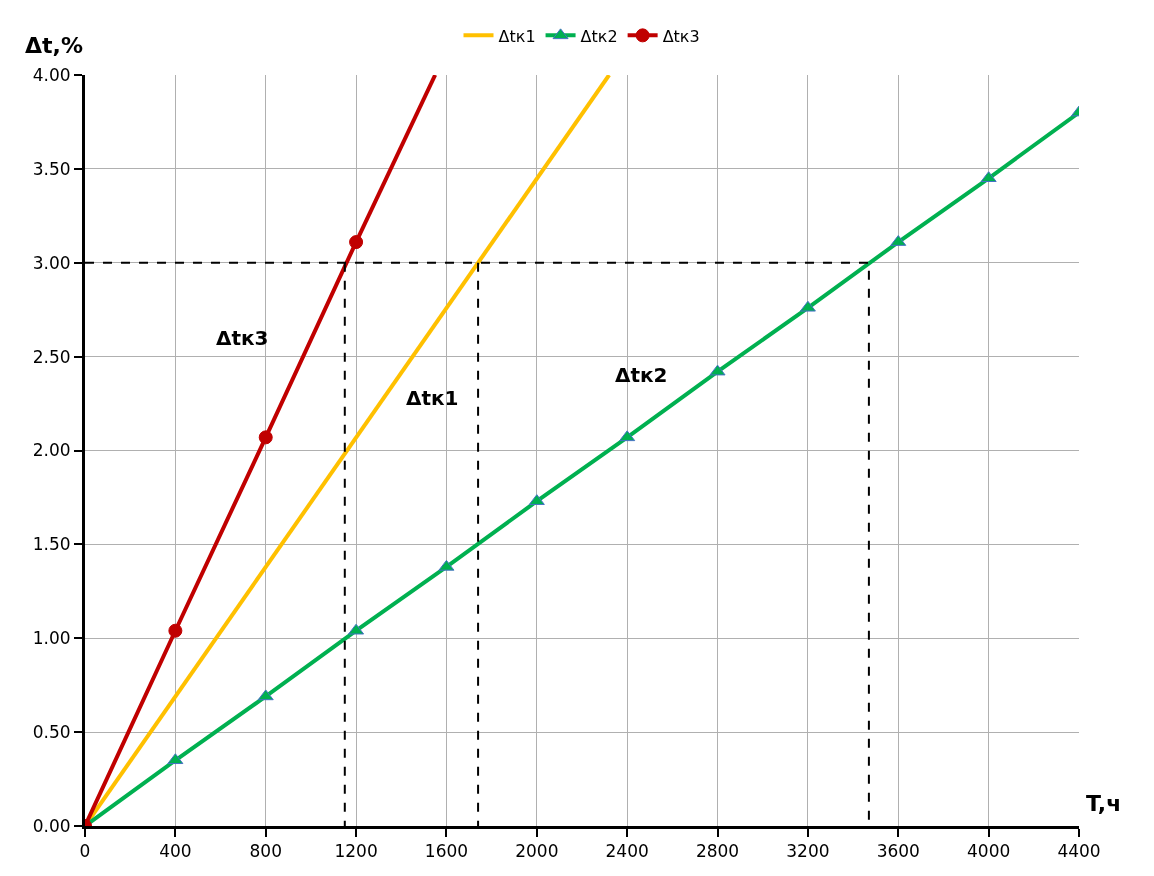 Image resolution: width=1154 pixels, height=876 pixels. Describe the element at coordinates (898, 851) in the screenshot. I see `x-tick-label: 3600` at that location.